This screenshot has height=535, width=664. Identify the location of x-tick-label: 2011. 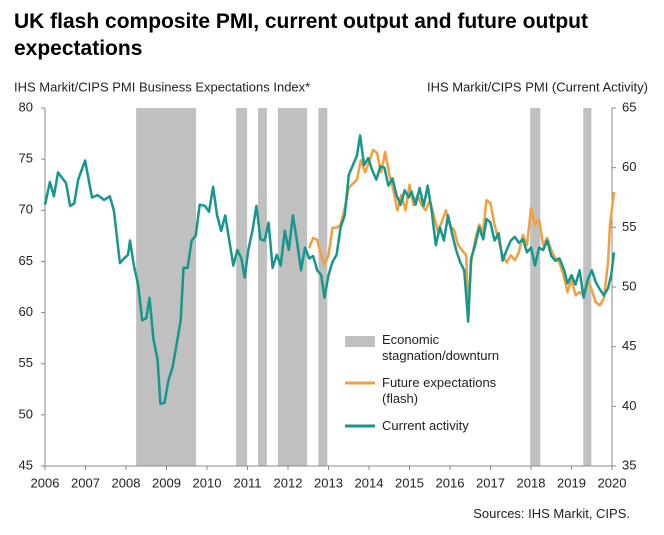
(248, 482).